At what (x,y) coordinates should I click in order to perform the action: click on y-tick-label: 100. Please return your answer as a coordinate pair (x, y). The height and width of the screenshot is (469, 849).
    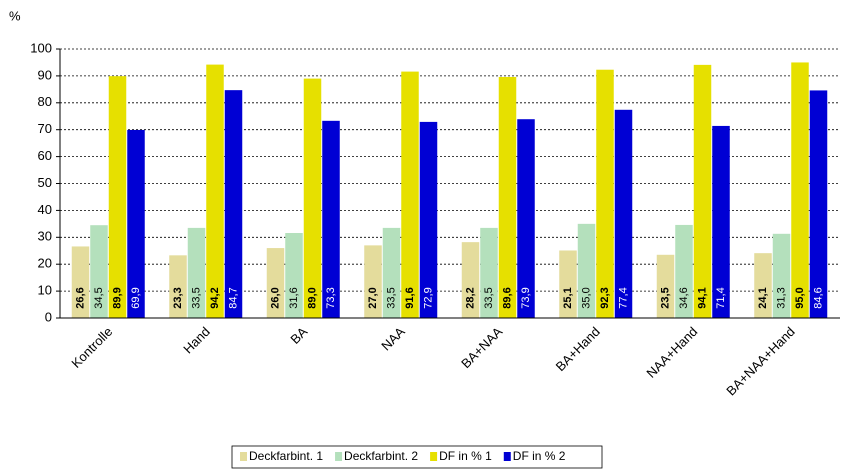
    Looking at the image, I should click on (41, 47).